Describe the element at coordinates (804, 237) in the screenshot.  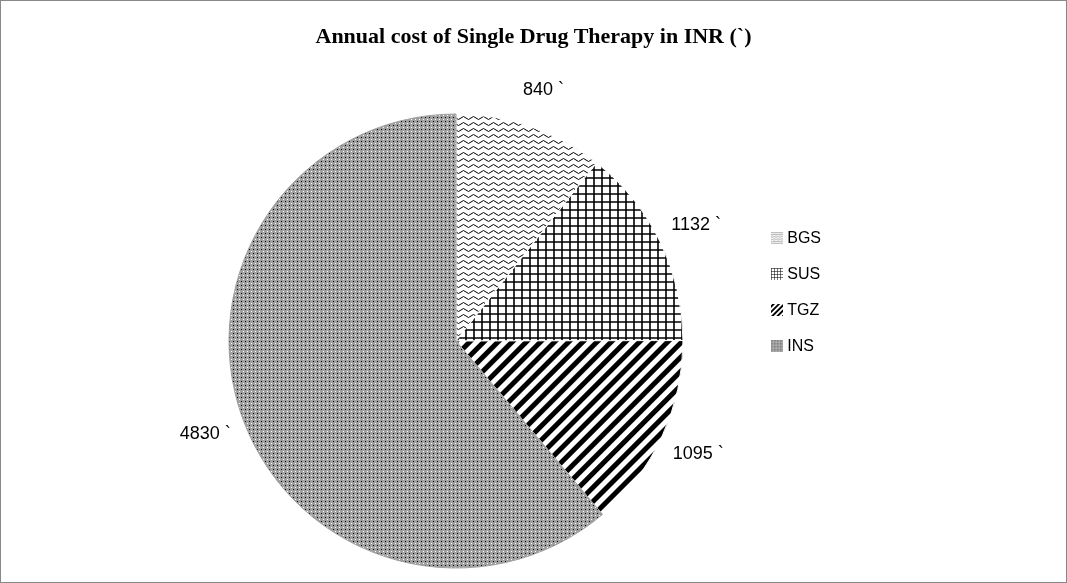
I see `legend-label: BGS` at that location.